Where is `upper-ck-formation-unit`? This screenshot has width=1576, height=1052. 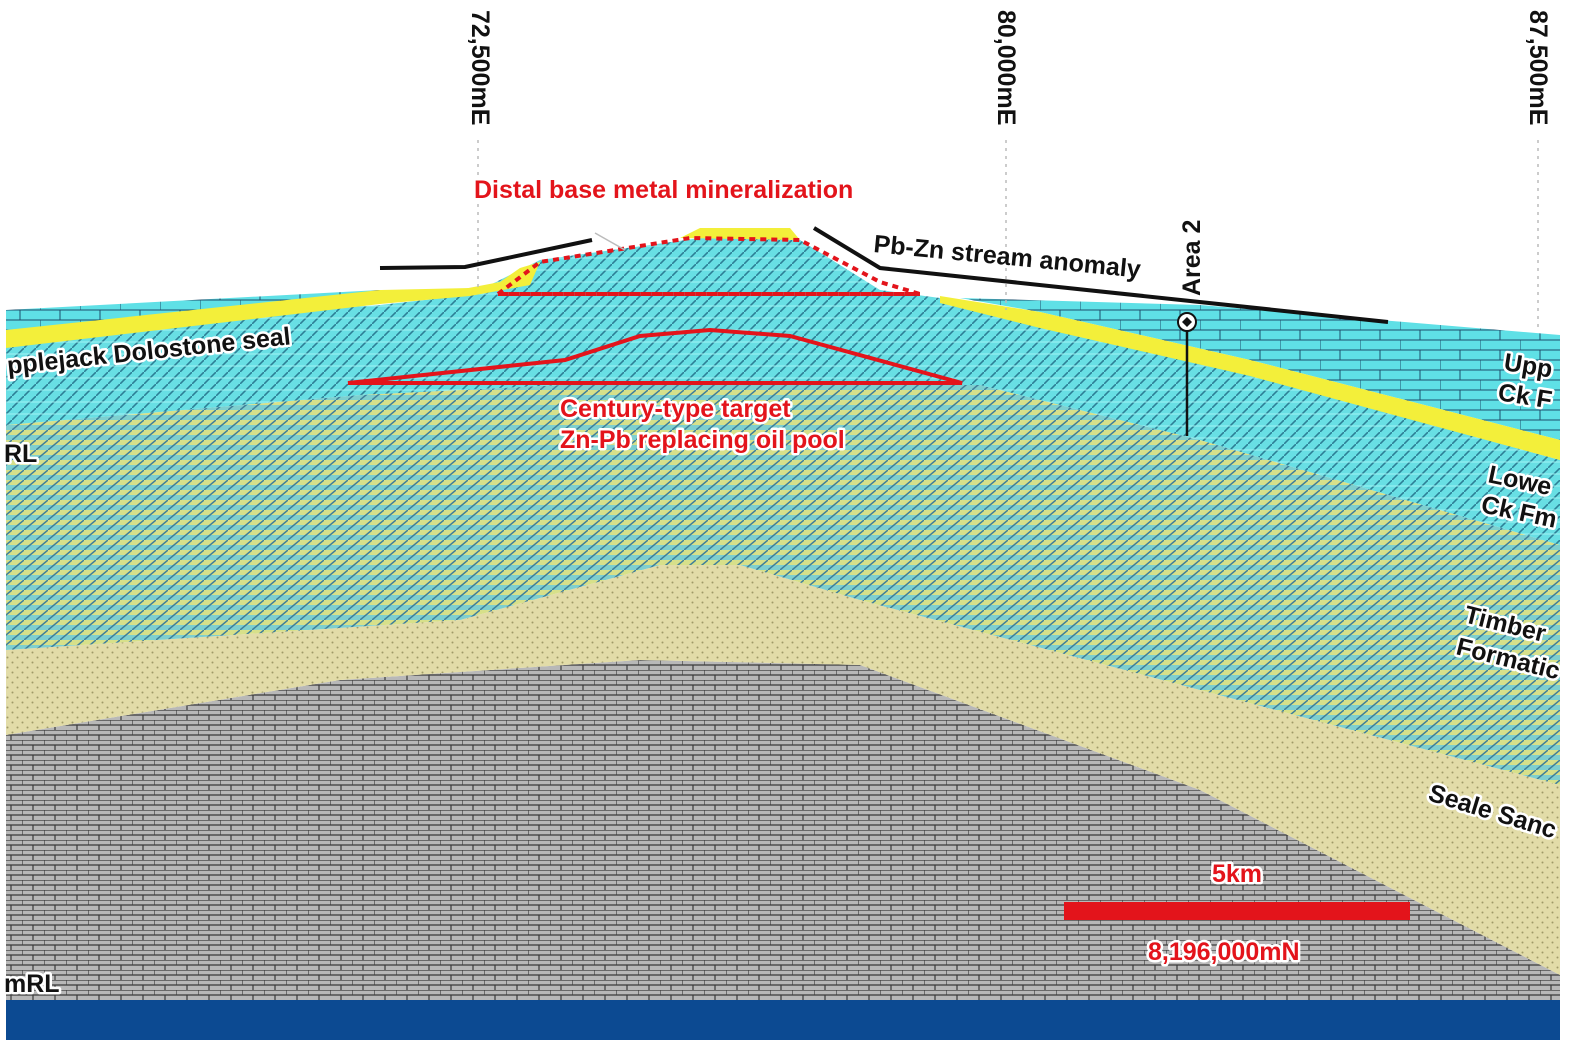
upper-ck-formation-unit is located at coordinates (1260, 369).